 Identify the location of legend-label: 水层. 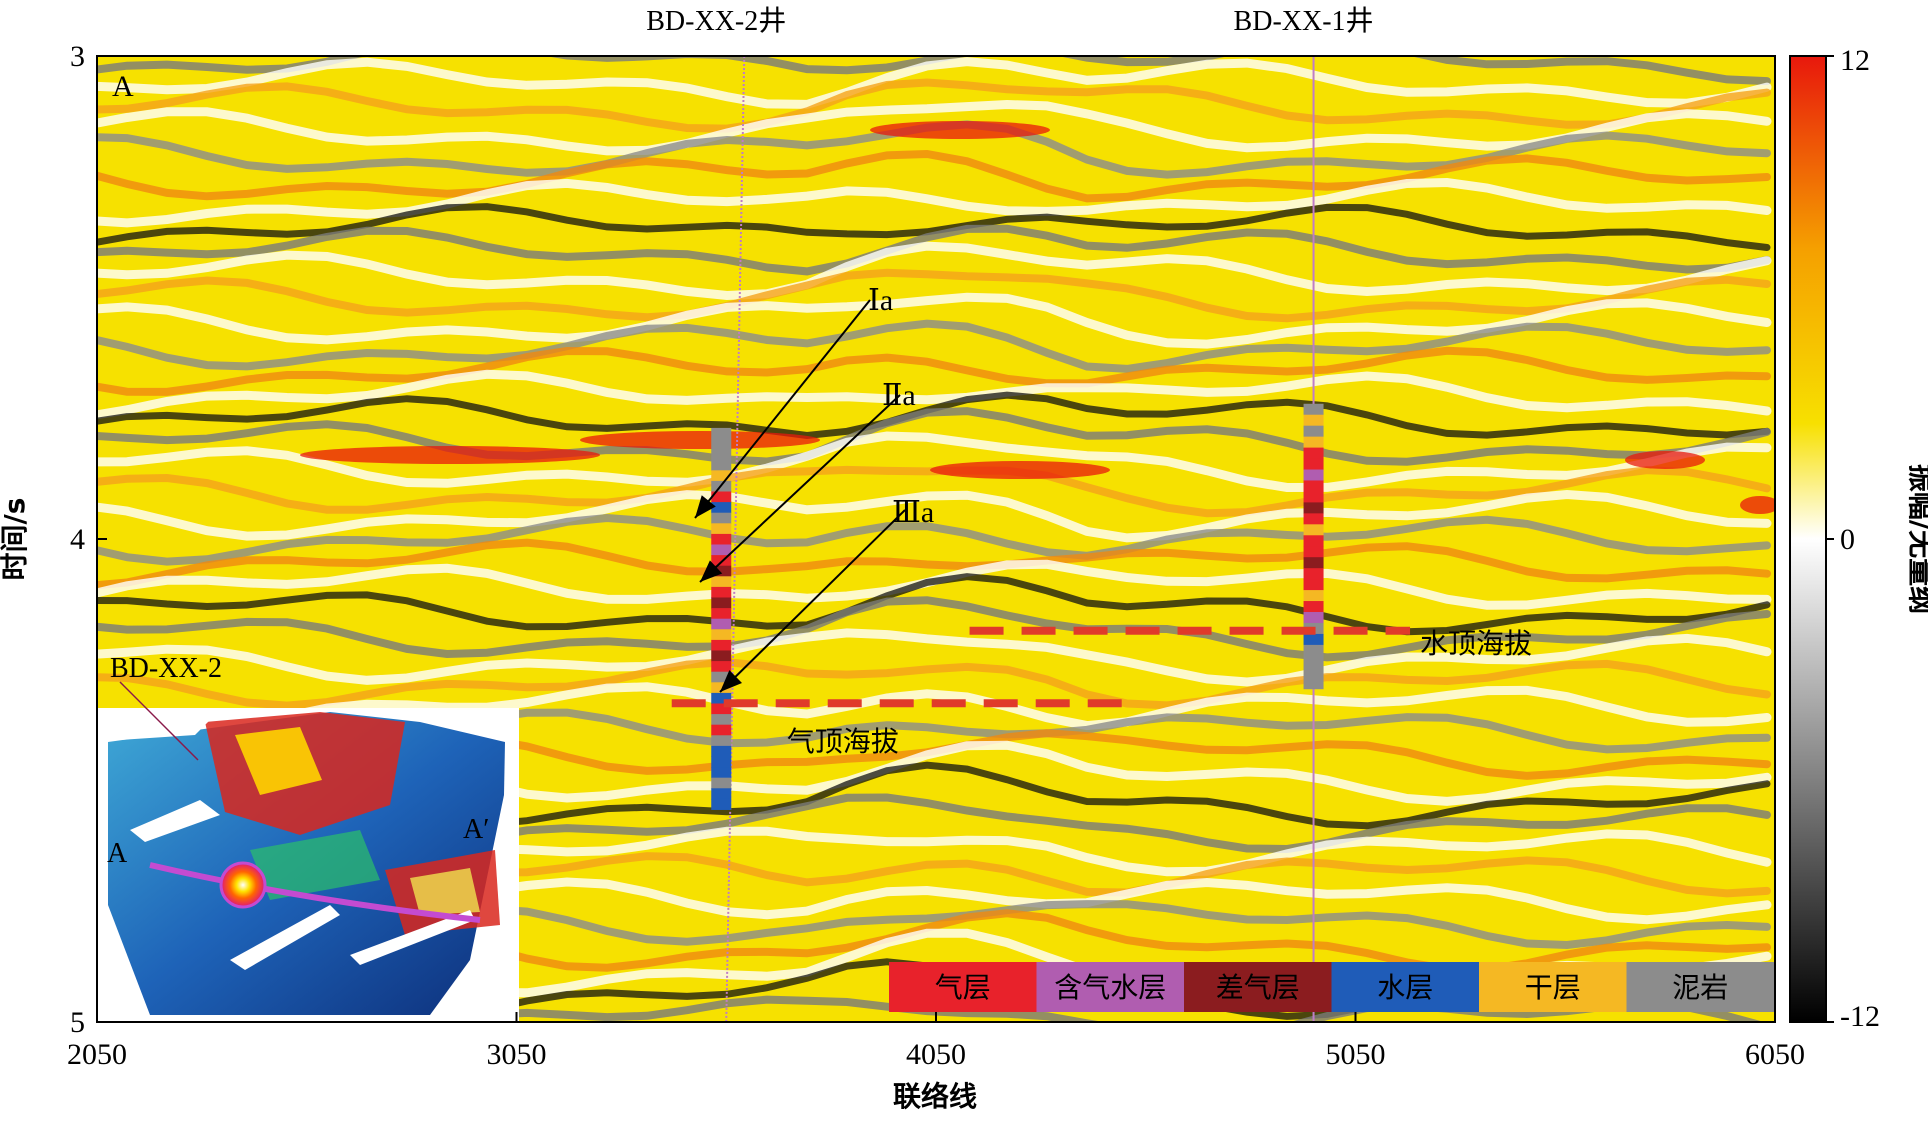
(1405, 987).